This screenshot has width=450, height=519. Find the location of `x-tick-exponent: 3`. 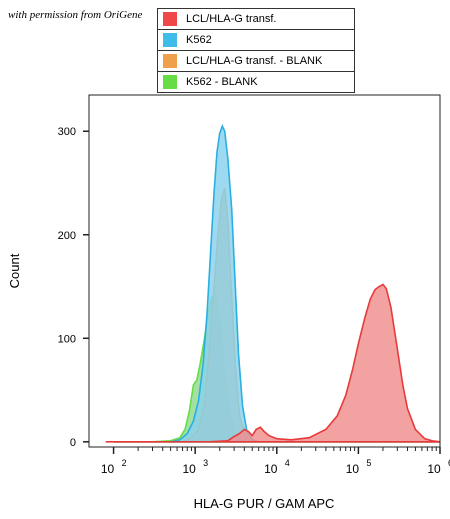

x-tick-exponent: 3 is located at coordinates (205, 463).